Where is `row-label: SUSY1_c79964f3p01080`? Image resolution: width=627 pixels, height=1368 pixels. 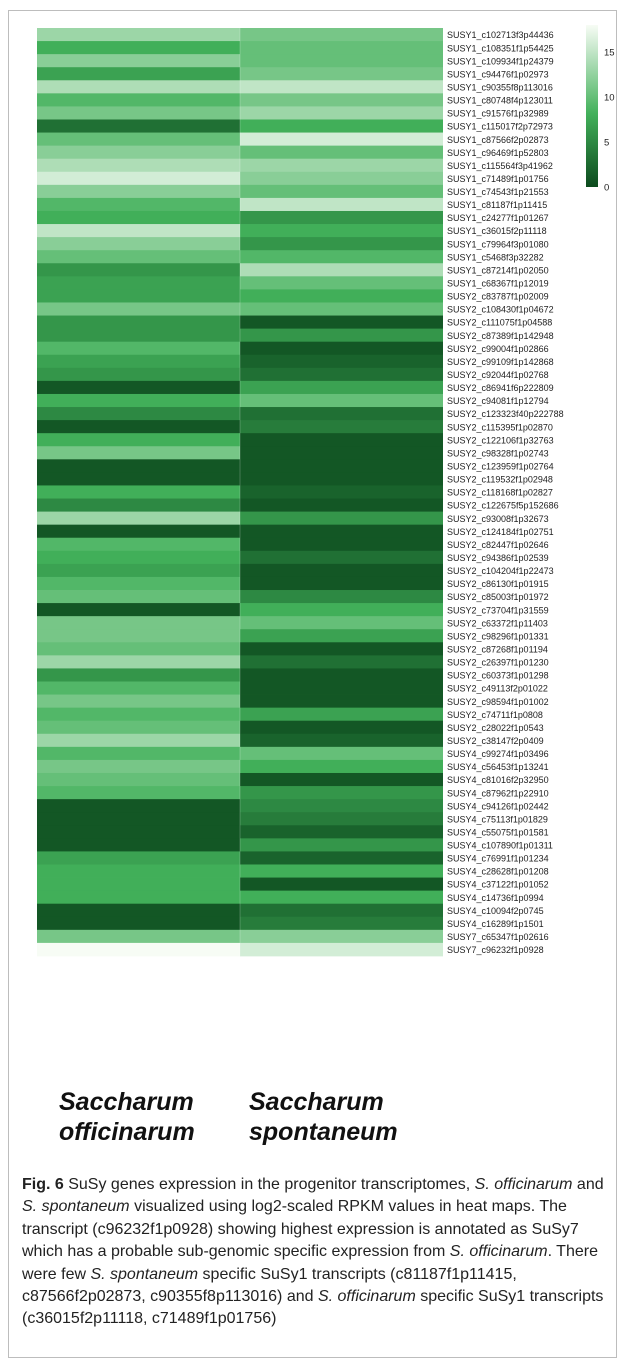 row-label: SUSY1_c79964f3p01080 is located at coordinates (498, 244).